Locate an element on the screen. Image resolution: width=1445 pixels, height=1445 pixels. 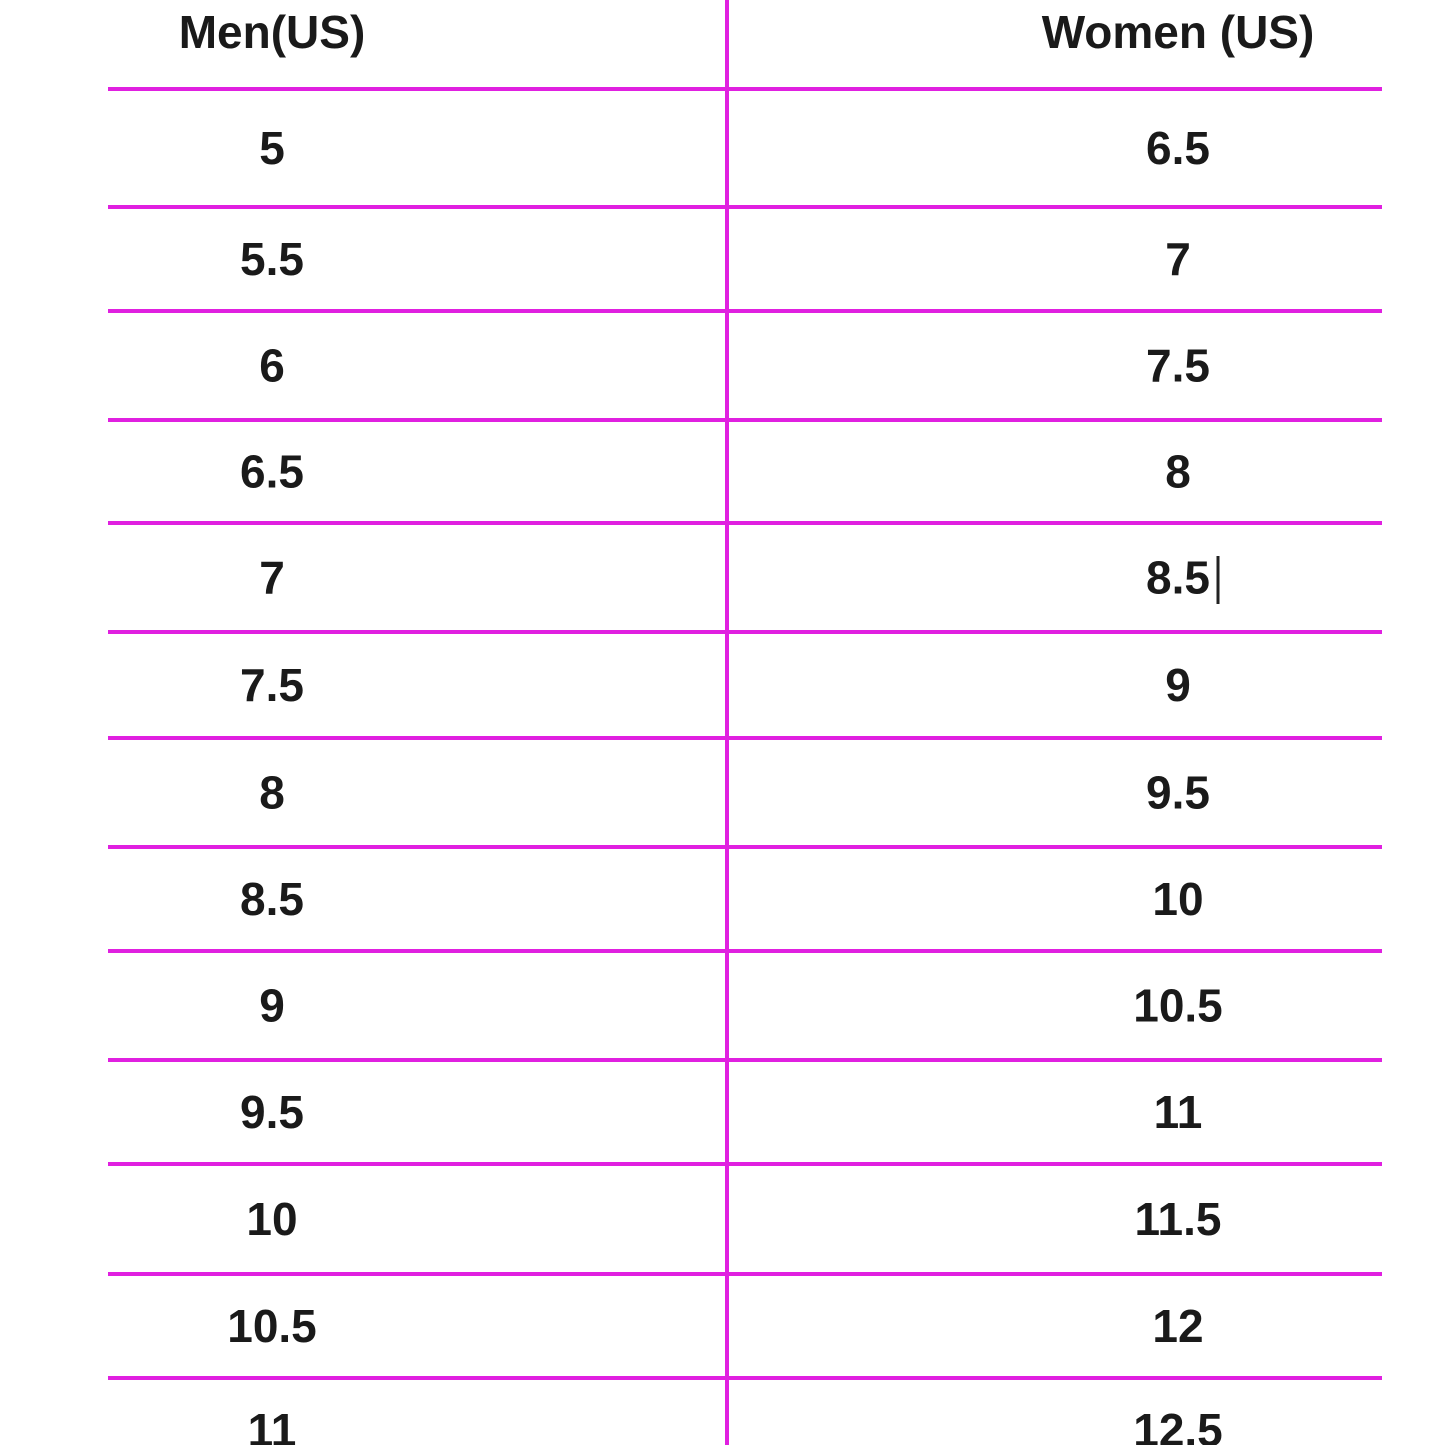
header-women: Women (US) is located at coordinates (1178, 32).